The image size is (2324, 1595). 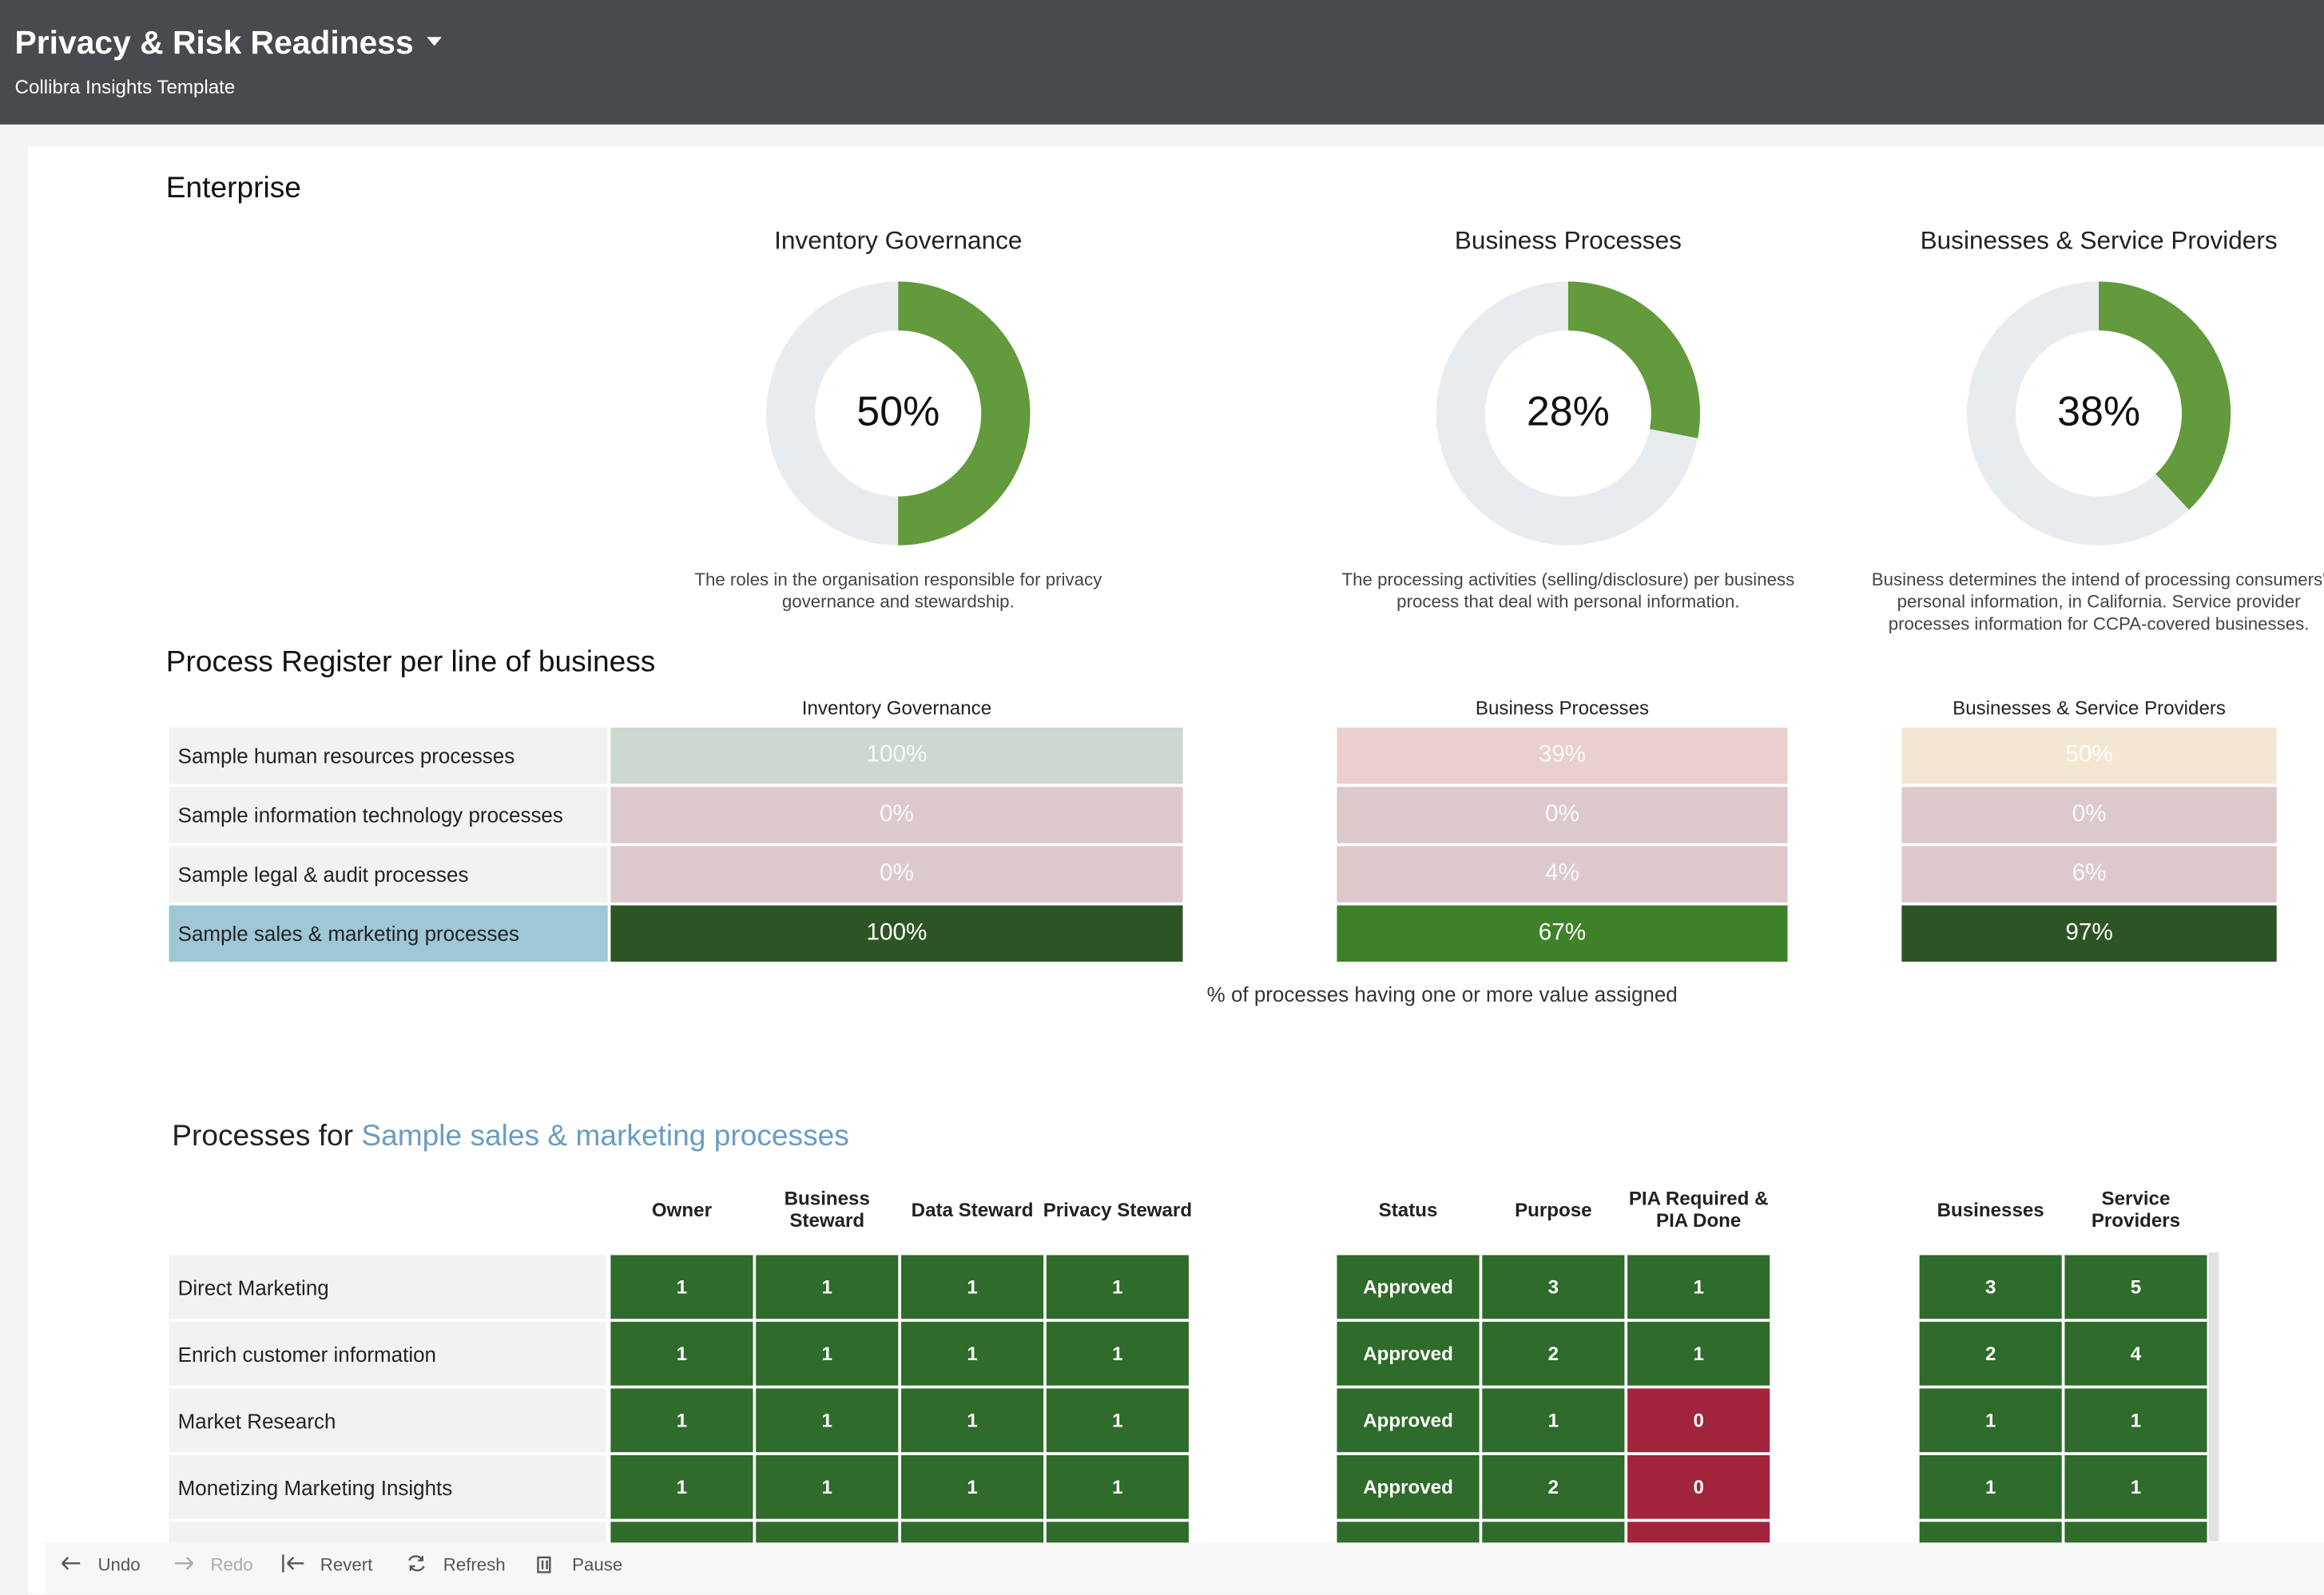 What do you see at coordinates (1562, 933) in the screenshot?
I see `heat-cell: 67%` at bounding box center [1562, 933].